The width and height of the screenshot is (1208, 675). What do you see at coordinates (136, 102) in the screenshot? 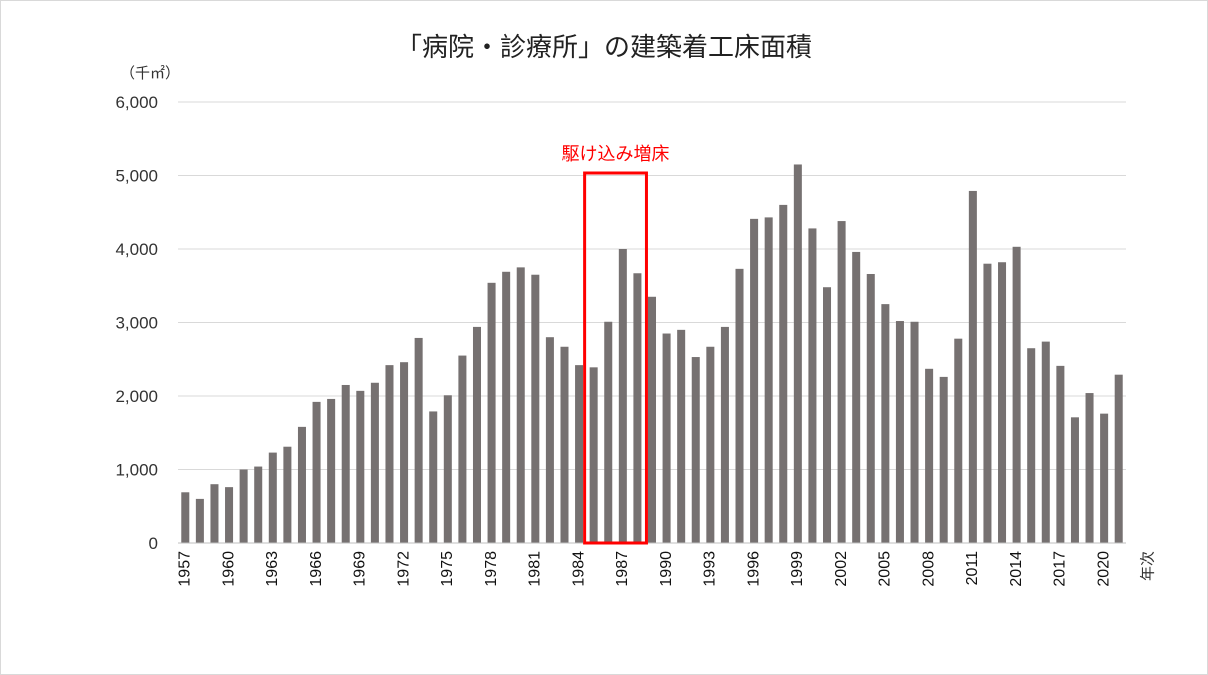
I see `y-tick-label: 6,000` at bounding box center [136, 102].